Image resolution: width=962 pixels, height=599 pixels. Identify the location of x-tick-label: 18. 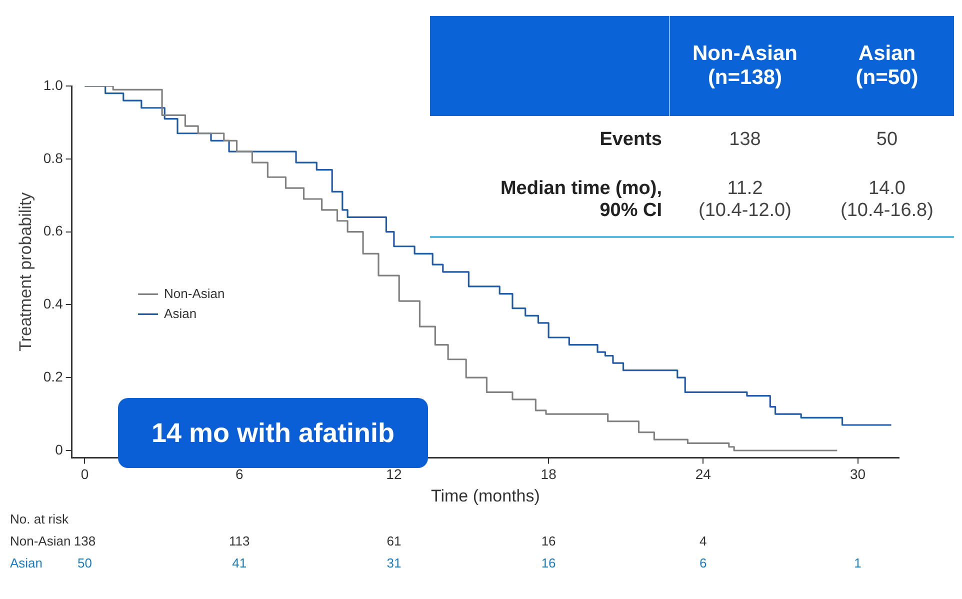
(548, 474).